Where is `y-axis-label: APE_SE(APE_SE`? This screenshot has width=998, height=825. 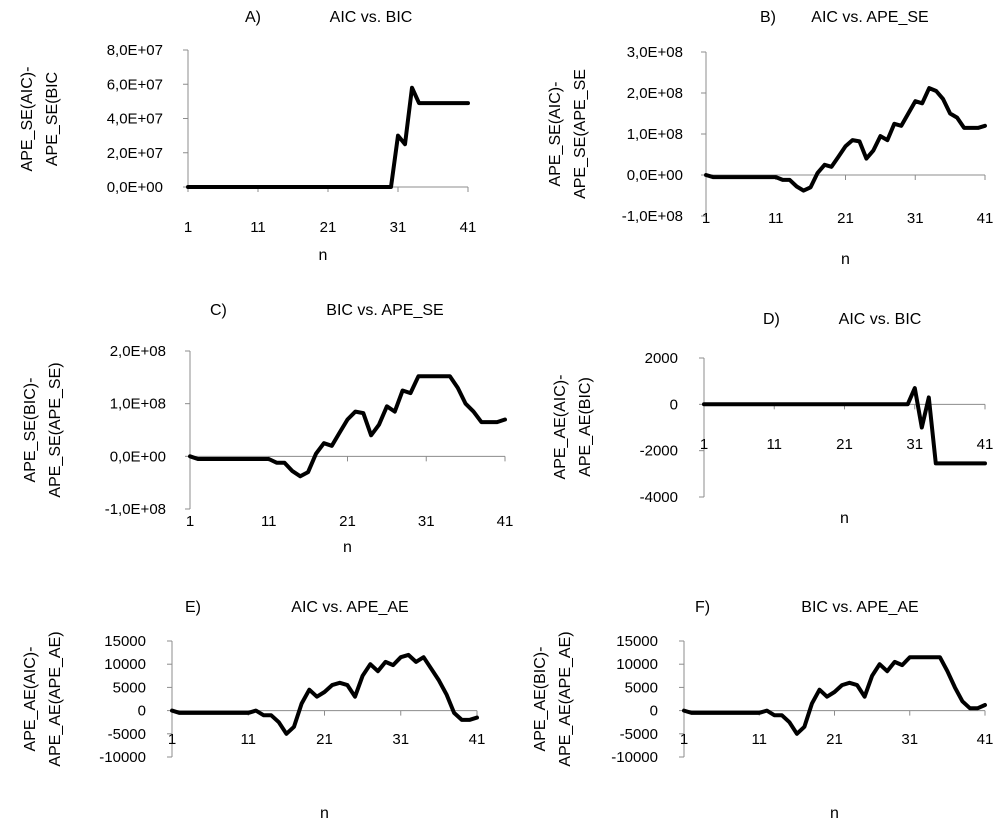 y-axis-label: APE_SE(APE_SE is located at coordinates (580, 134).